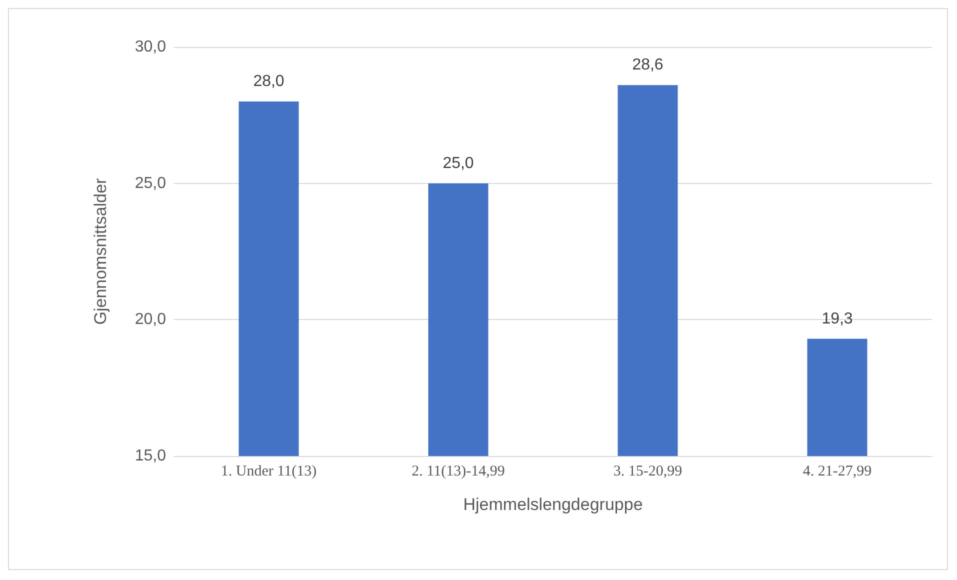 The width and height of the screenshot is (957, 580). What do you see at coordinates (647, 472) in the screenshot?
I see `x-tick-label: 3. 15-20,99` at bounding box center [647, 472].